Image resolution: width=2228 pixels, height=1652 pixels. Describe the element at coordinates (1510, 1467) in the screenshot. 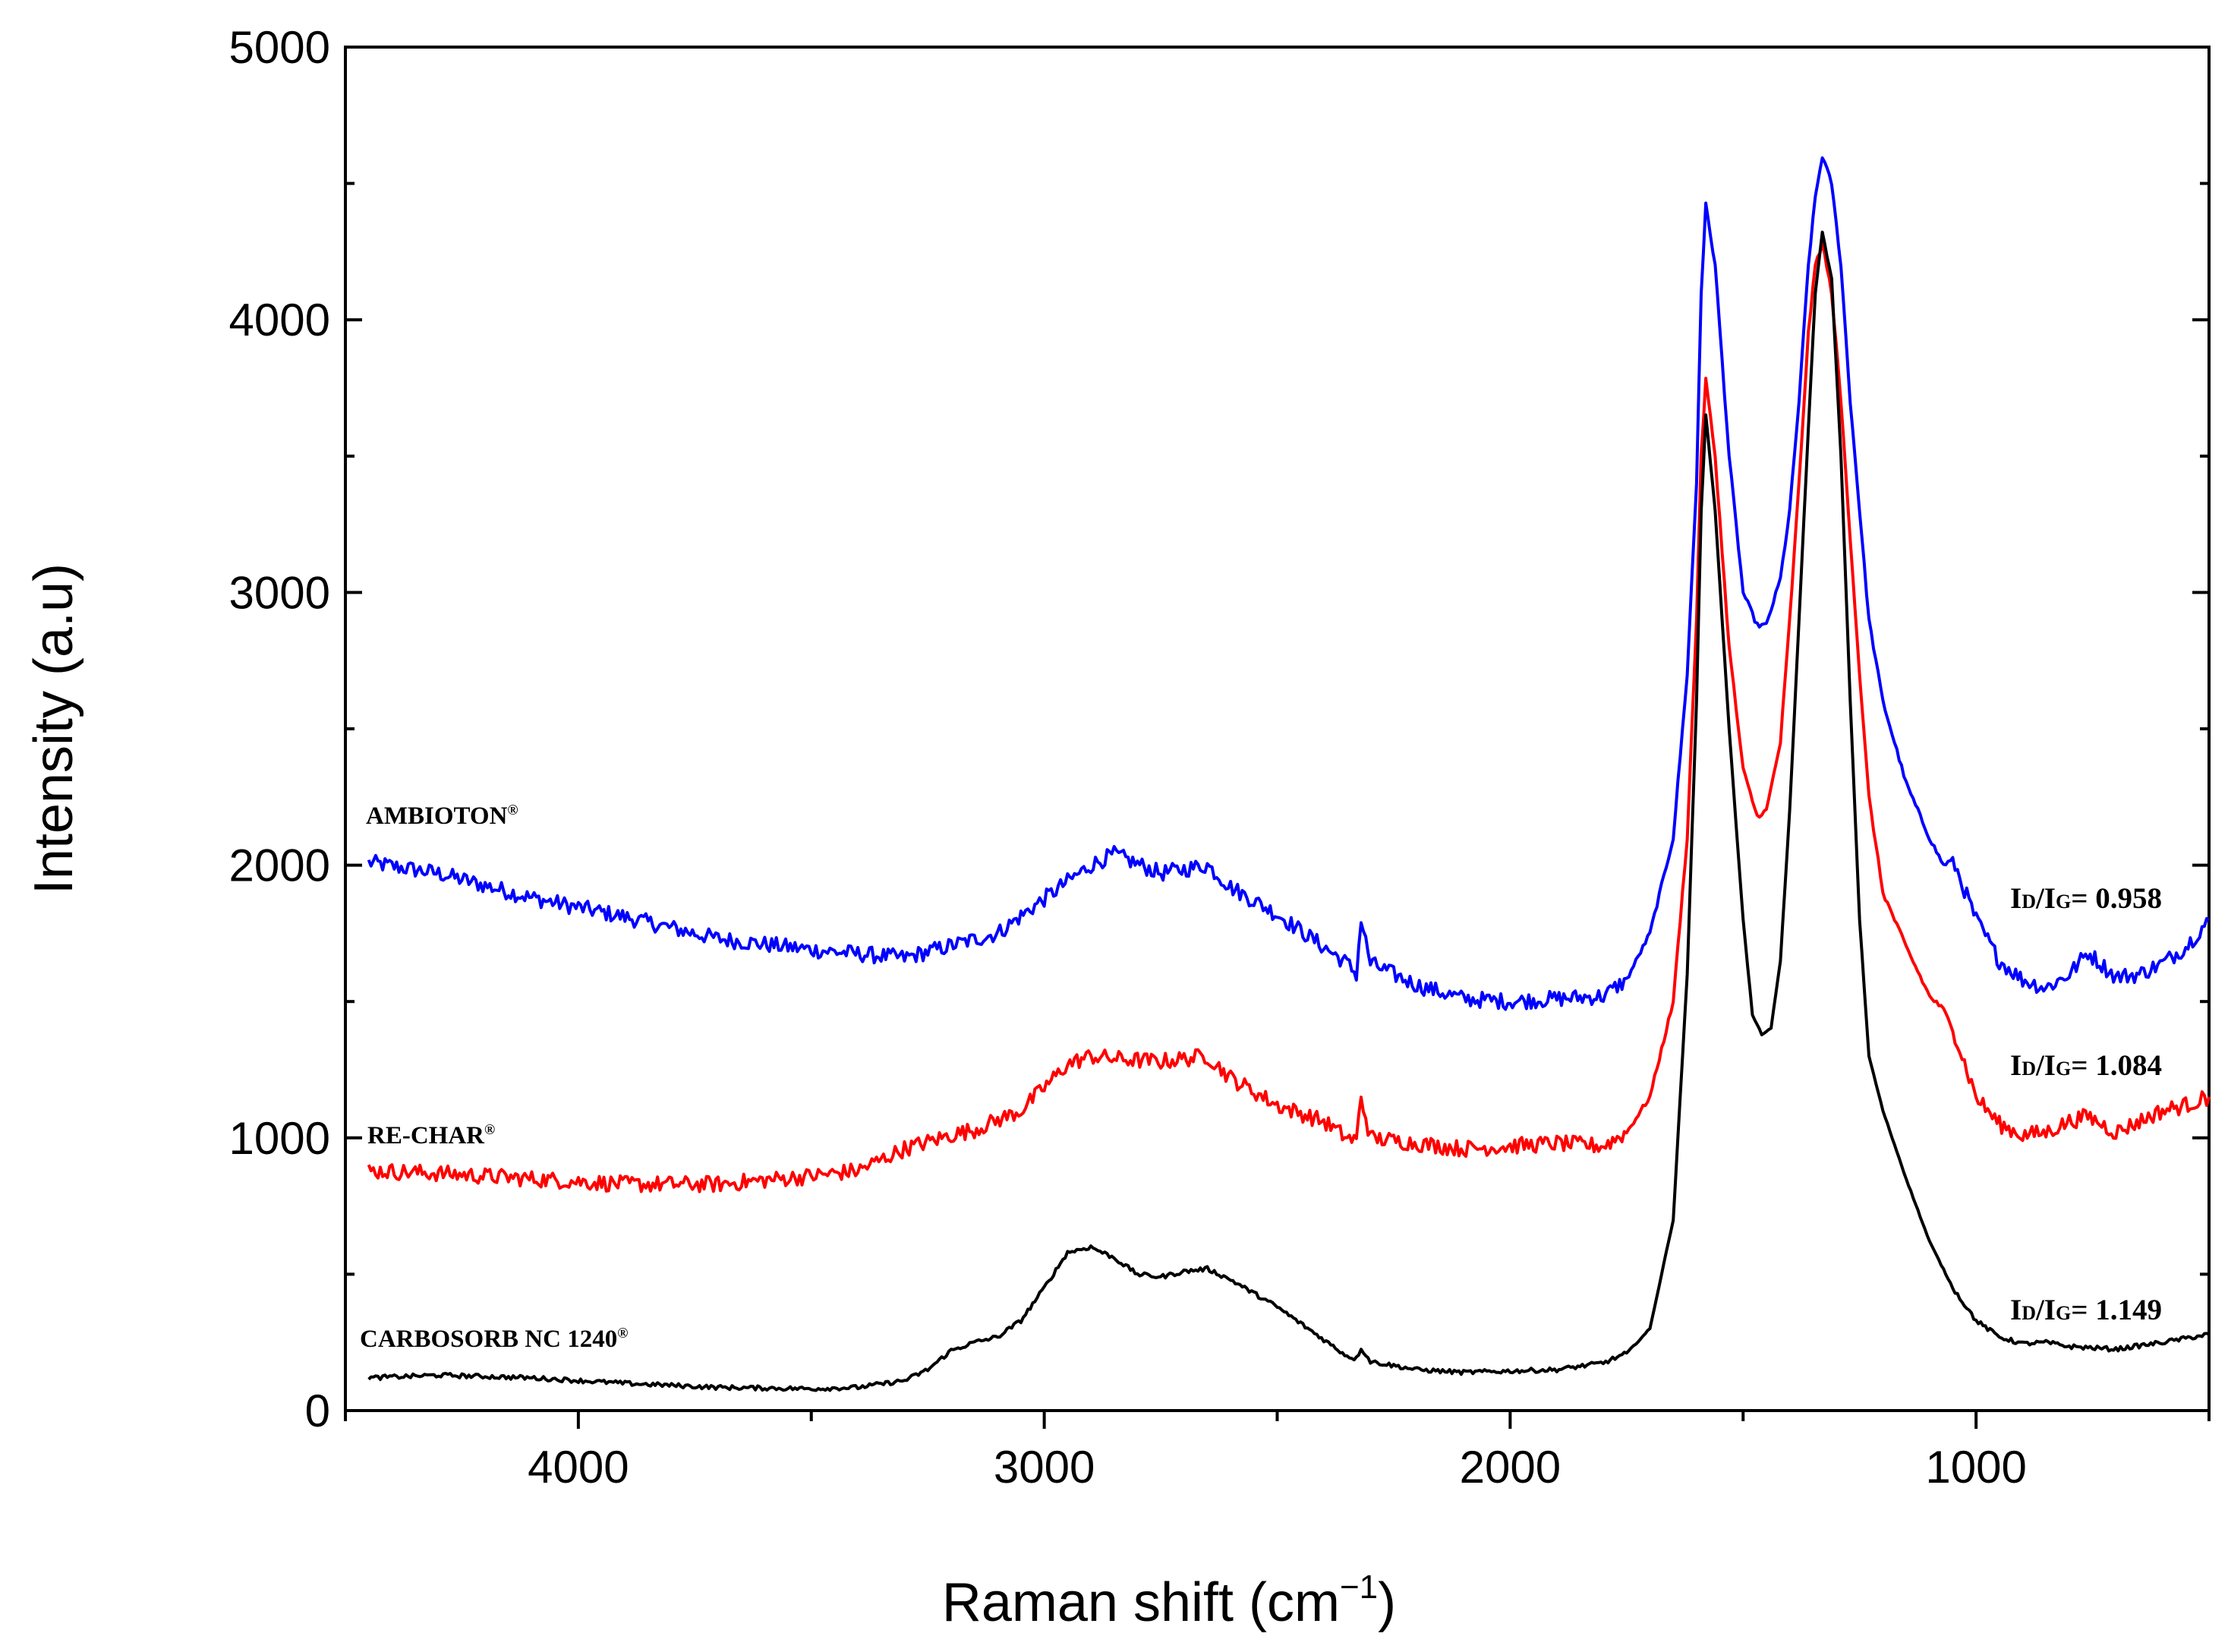

I see `x-tick-label: 2000` at that location.